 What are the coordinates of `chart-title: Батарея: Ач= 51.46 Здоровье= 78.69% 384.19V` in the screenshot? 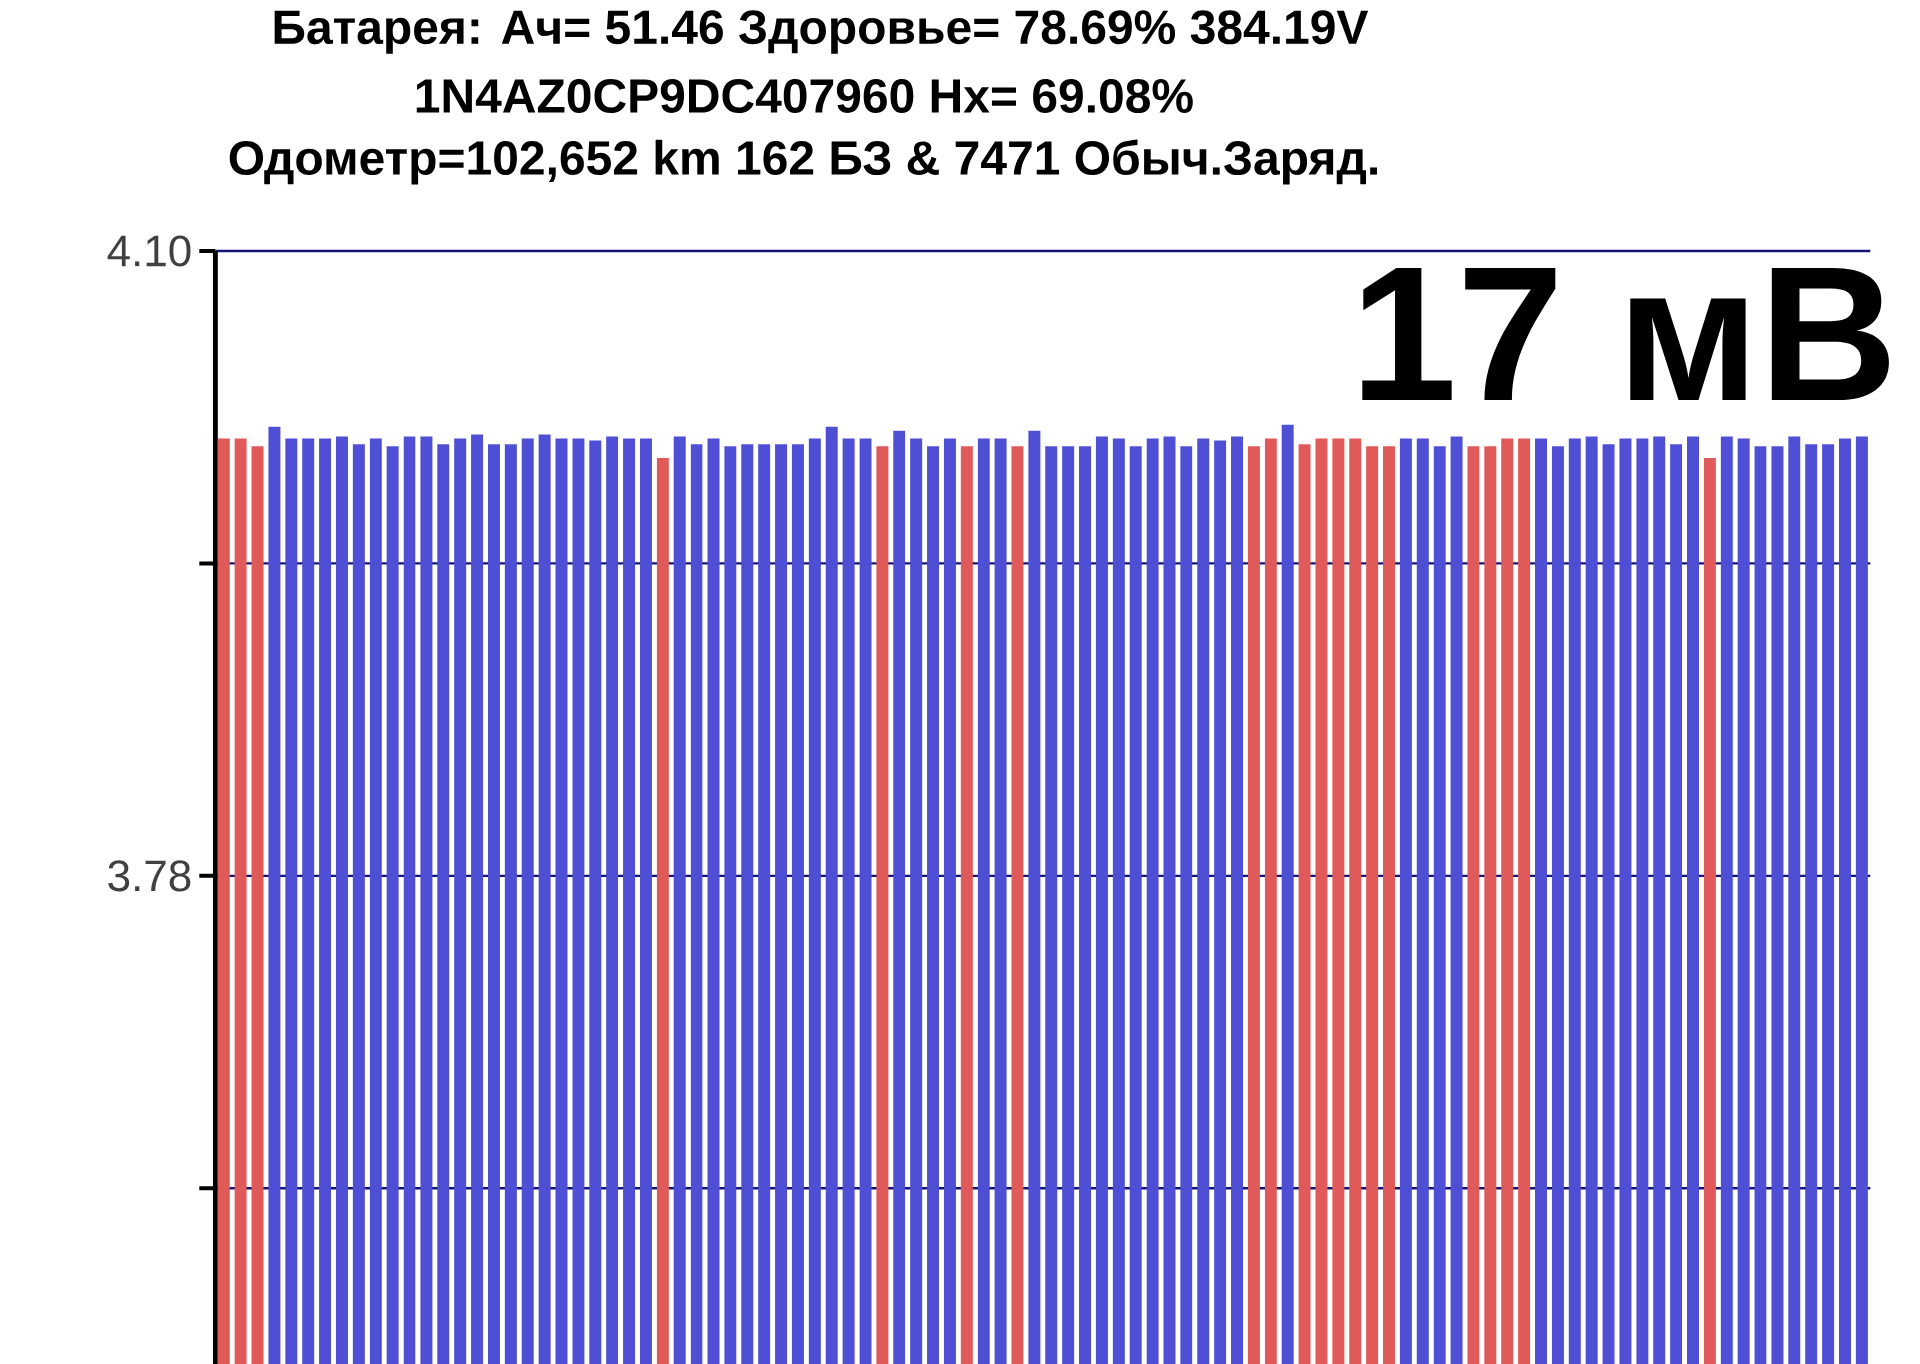 It's located at (821, 32).